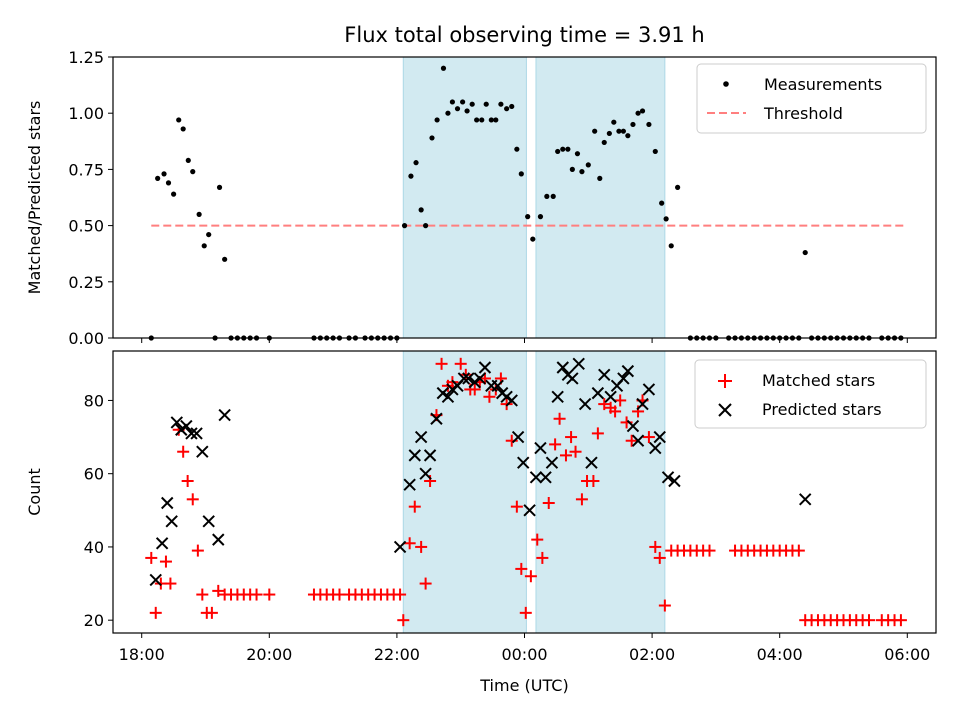 Image resolution: width=960 pixels, height=720 pixels. Describe the element at coordinates (86, 169) in the screenshot. I see `y-tick-label: 0.75` at that location.